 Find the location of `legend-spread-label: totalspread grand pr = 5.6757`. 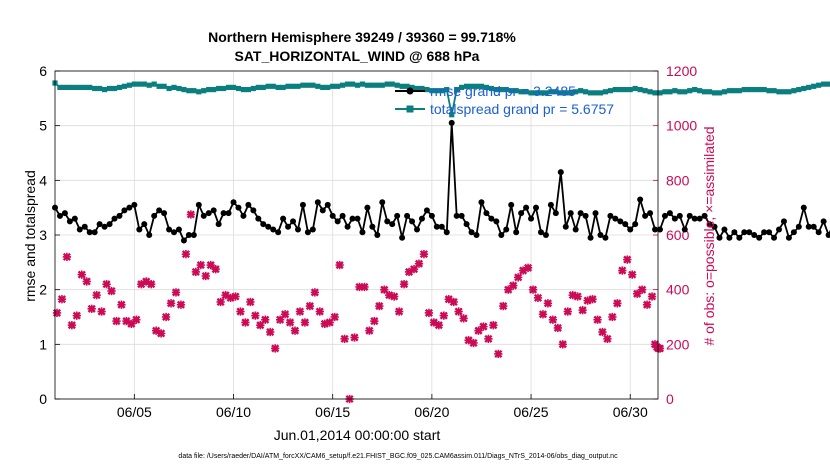

legend-spread-label: totalspread grand pr = 5.6757 is located at coordinates (522, 109).